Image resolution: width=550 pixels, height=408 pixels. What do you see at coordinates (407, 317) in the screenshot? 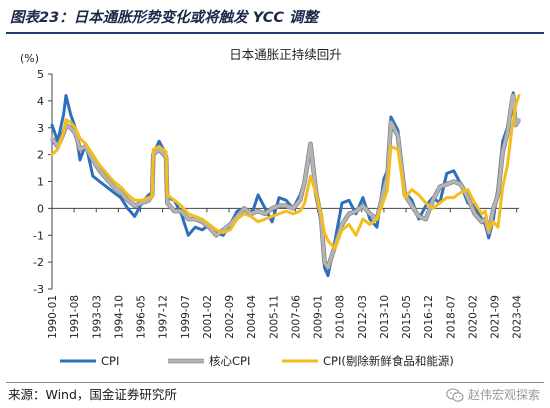
I see `x-tick-label: 2015-05` at bounding box center [407, 317].